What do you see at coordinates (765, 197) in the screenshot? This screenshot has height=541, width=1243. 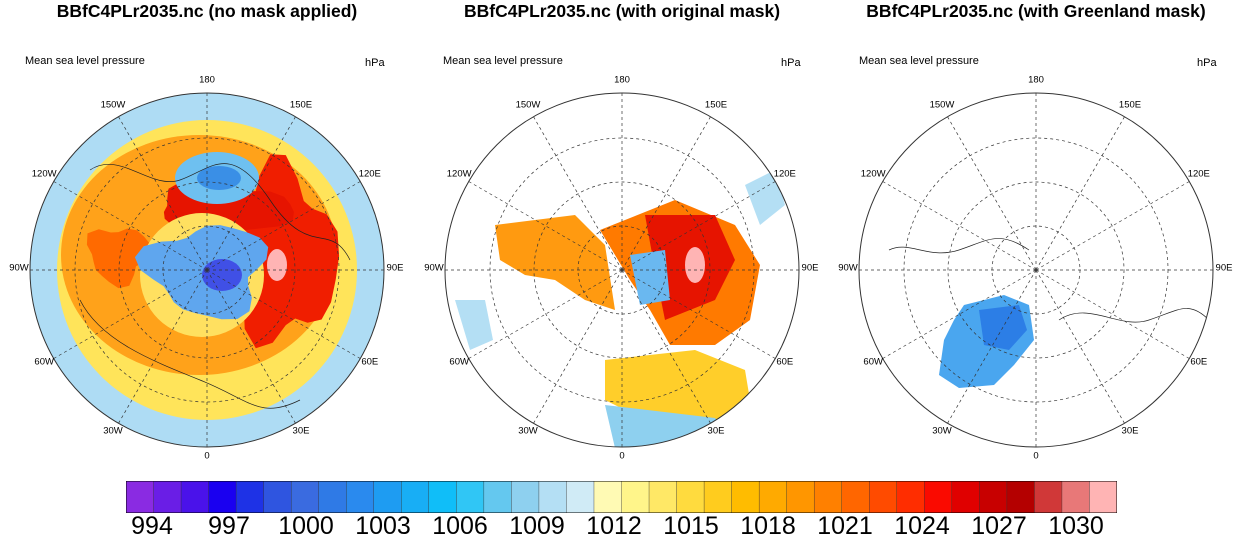 I see `land-alaska` at bounding box center [765, 197].